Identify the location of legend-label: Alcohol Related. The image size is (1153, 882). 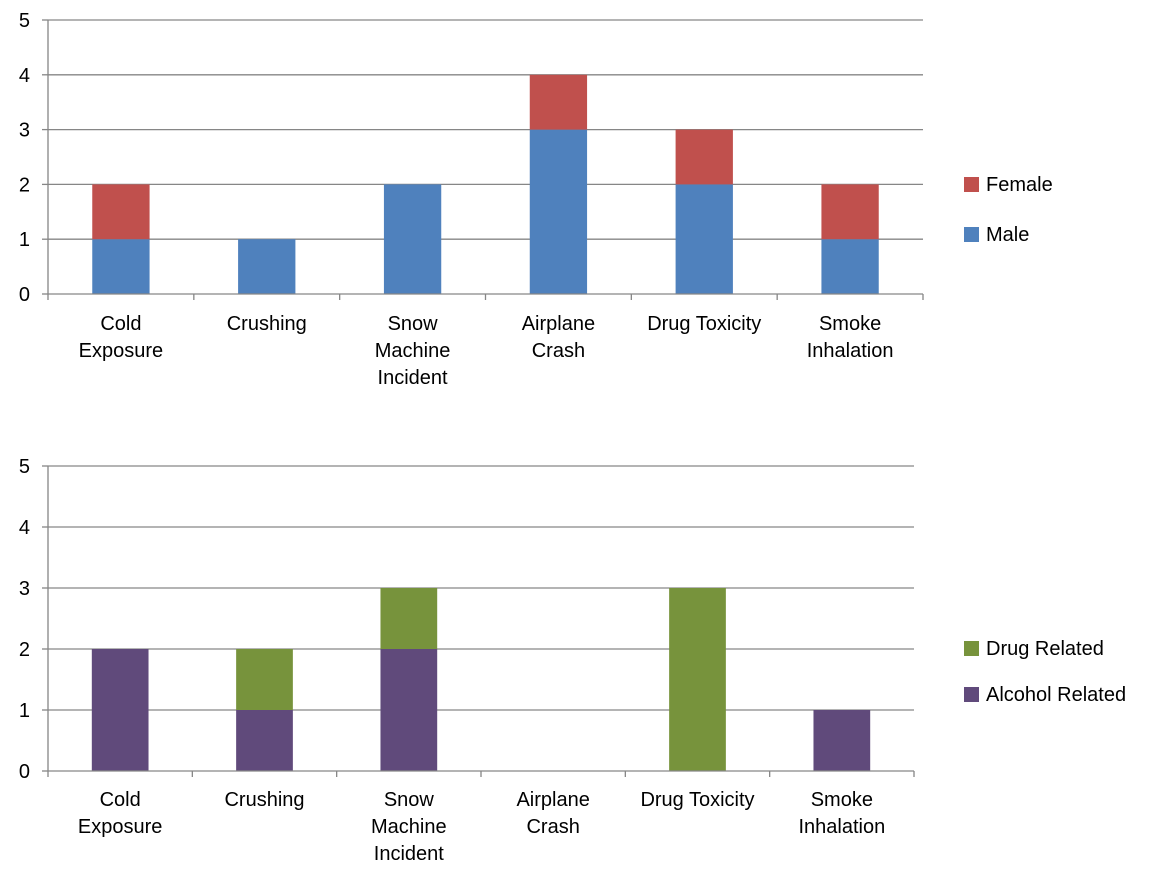
(1056, 695).